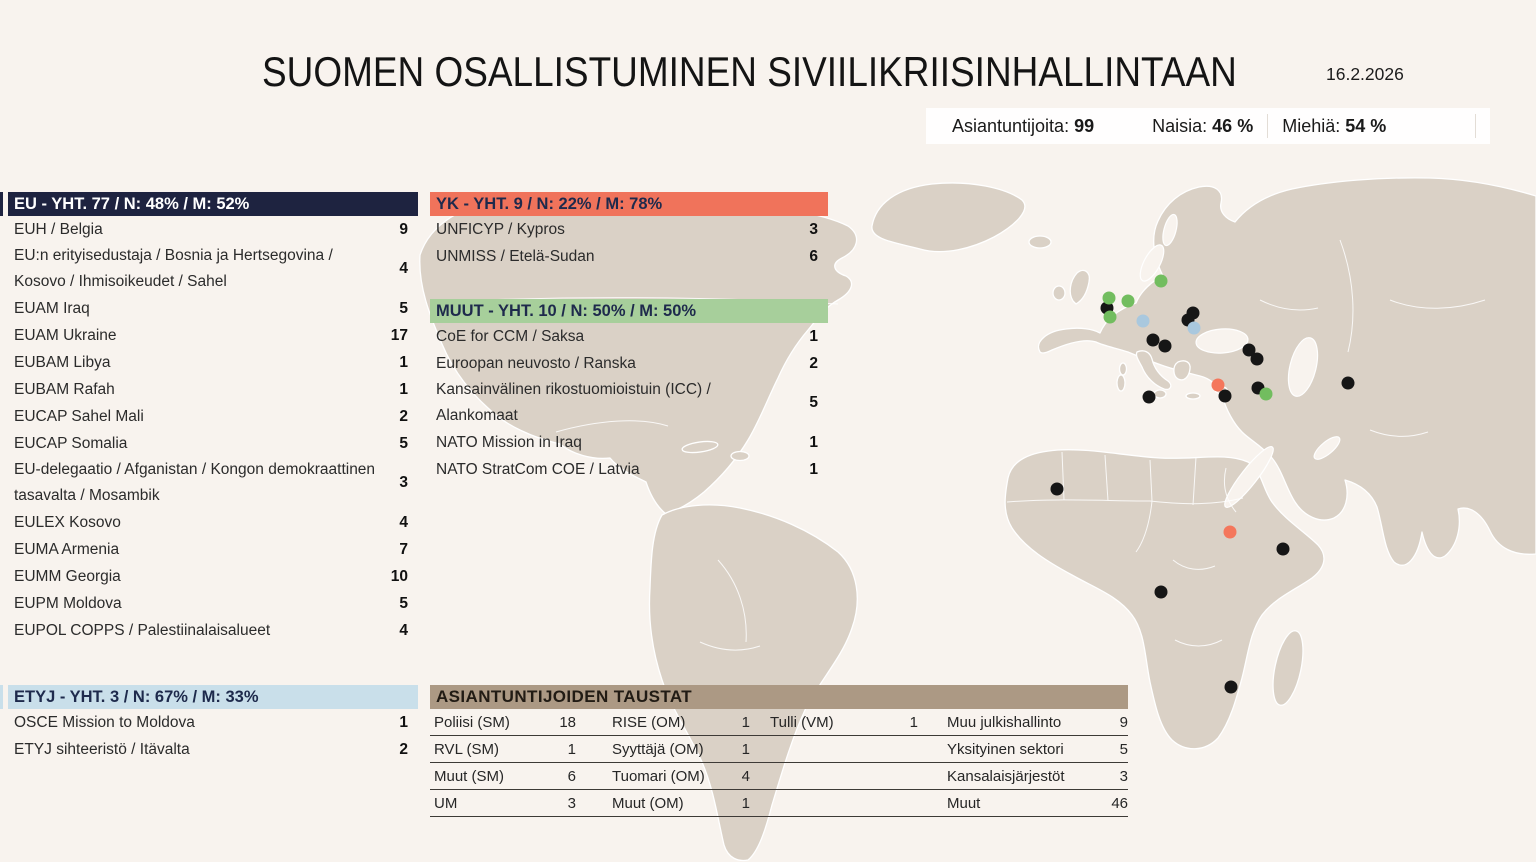  I want to click on mission-row: NATO StratCom COE / Latvia 1, so click(629, 469).